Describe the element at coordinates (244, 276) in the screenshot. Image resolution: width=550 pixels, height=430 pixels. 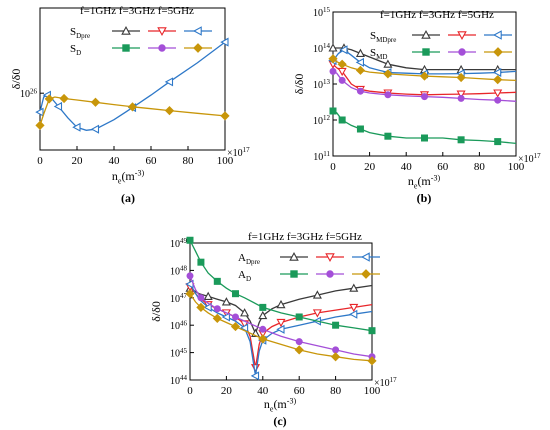
I see `legend-label: AD​` at that location.